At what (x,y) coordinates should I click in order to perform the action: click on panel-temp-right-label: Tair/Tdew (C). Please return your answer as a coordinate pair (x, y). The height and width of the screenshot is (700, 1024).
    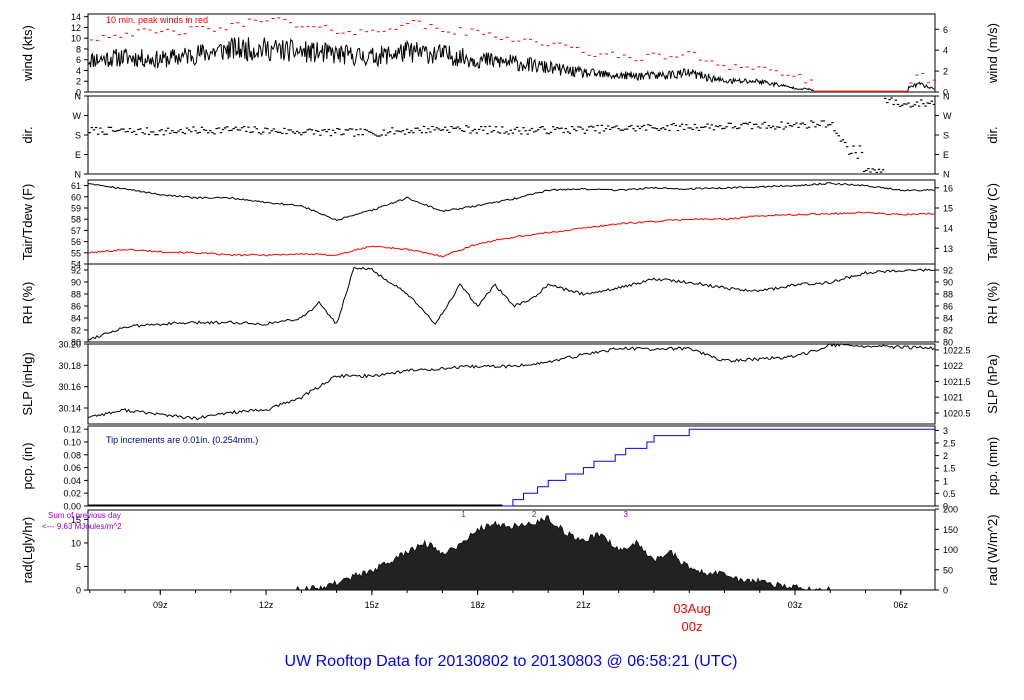
    Looking at the image, I should click on (992, 222).